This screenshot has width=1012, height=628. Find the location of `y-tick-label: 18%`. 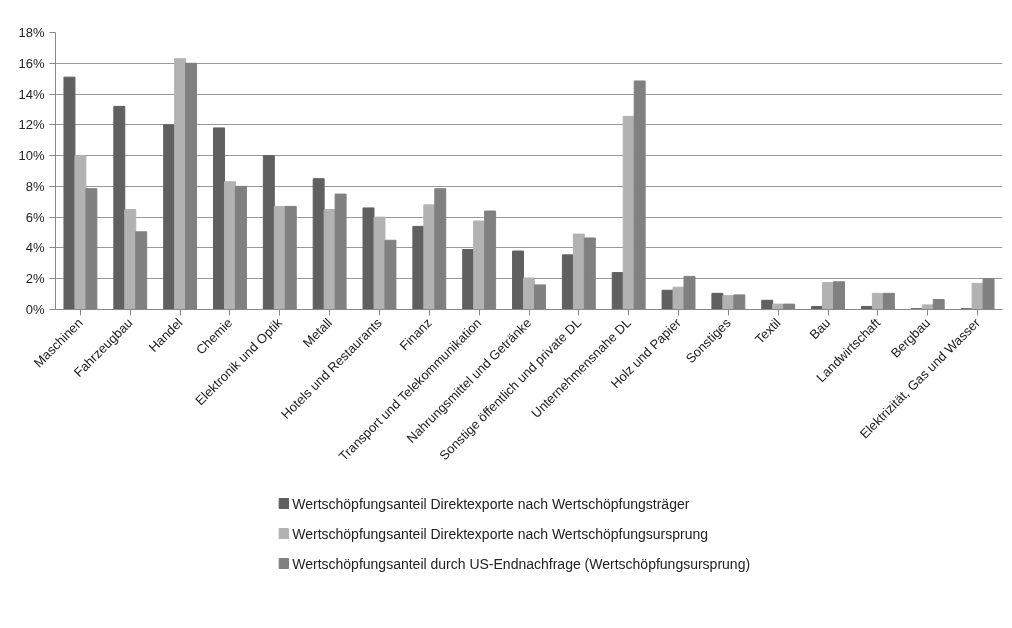

y-tick-label: 18% is located at coordinates (31, 32).